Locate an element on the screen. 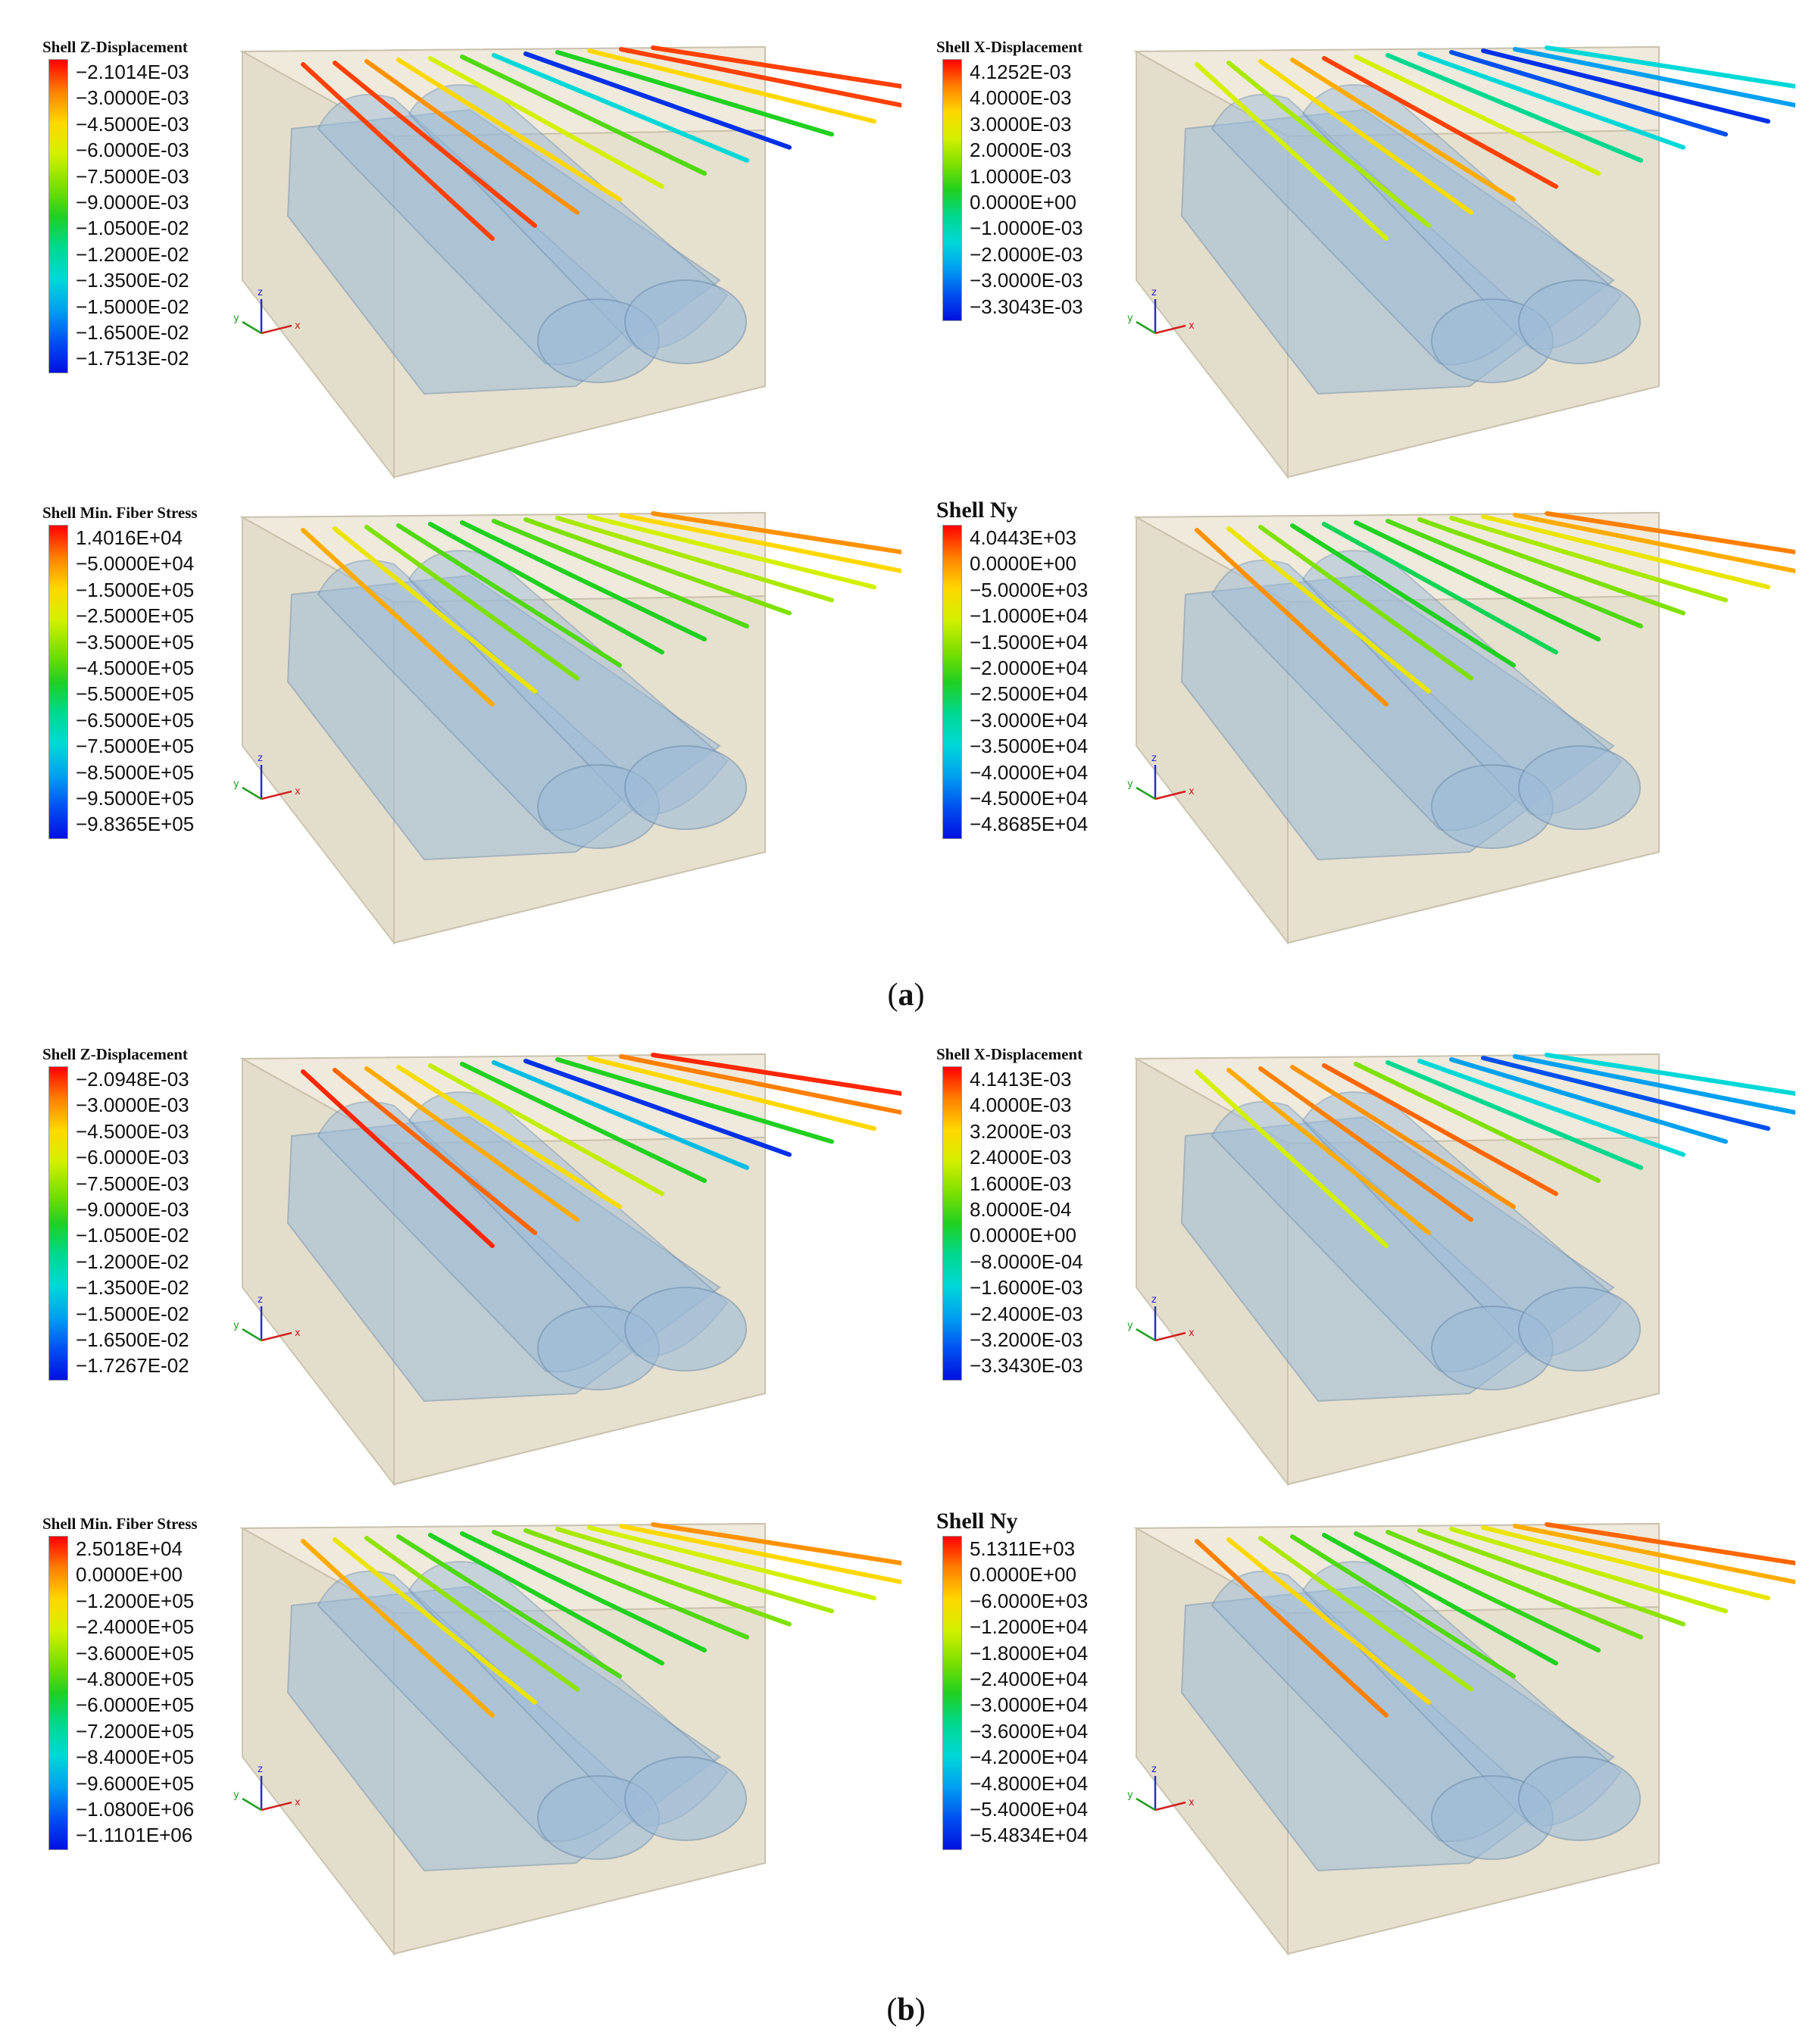 Image resolution: width=1812 pixels, height=2044 pixels. colorbar-tick-label: −2.5000E+05 is located at coordinates (136, 616).